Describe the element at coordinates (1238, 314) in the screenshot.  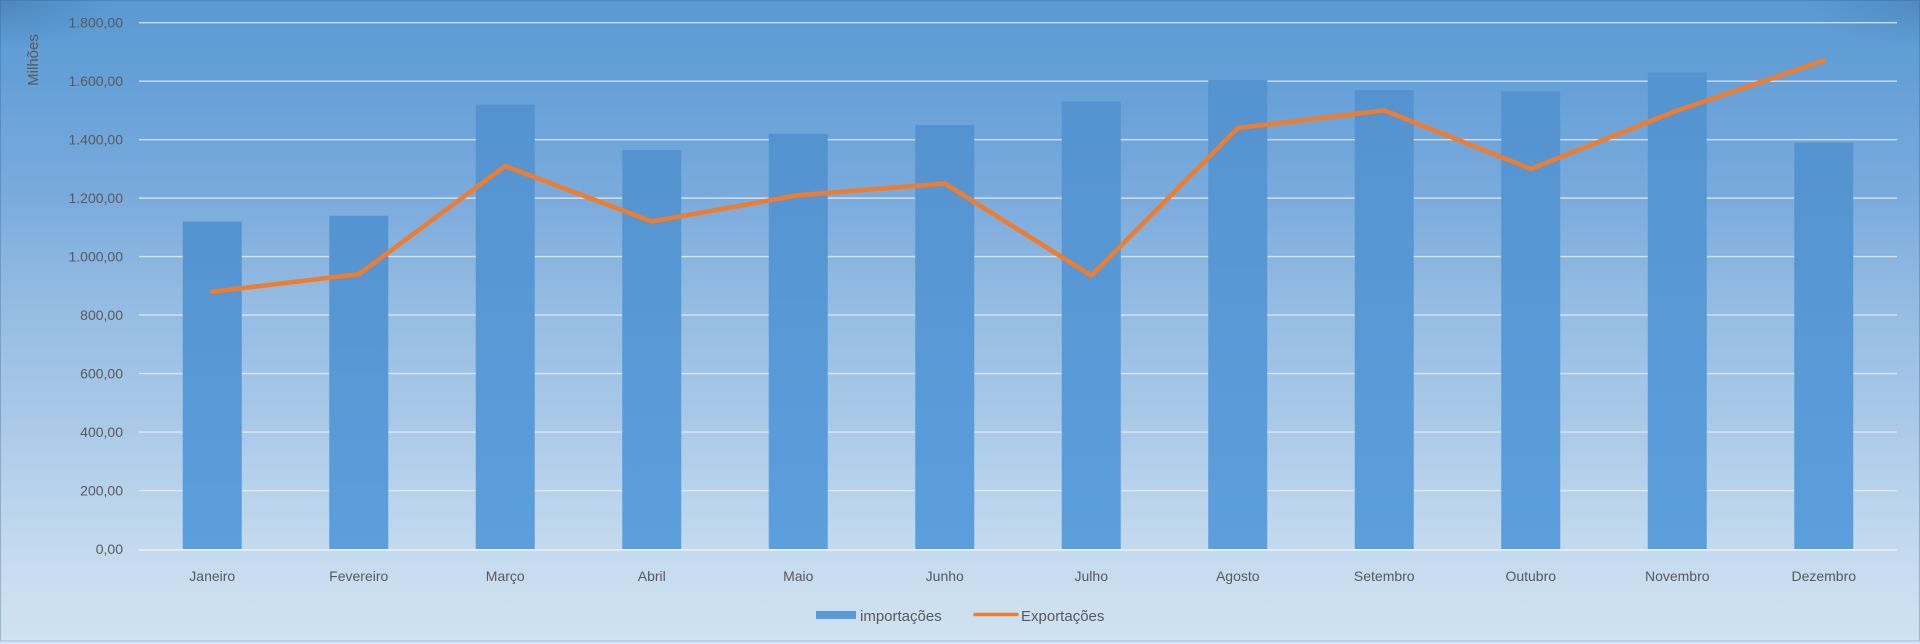
I see `bar-agosto` at that location.